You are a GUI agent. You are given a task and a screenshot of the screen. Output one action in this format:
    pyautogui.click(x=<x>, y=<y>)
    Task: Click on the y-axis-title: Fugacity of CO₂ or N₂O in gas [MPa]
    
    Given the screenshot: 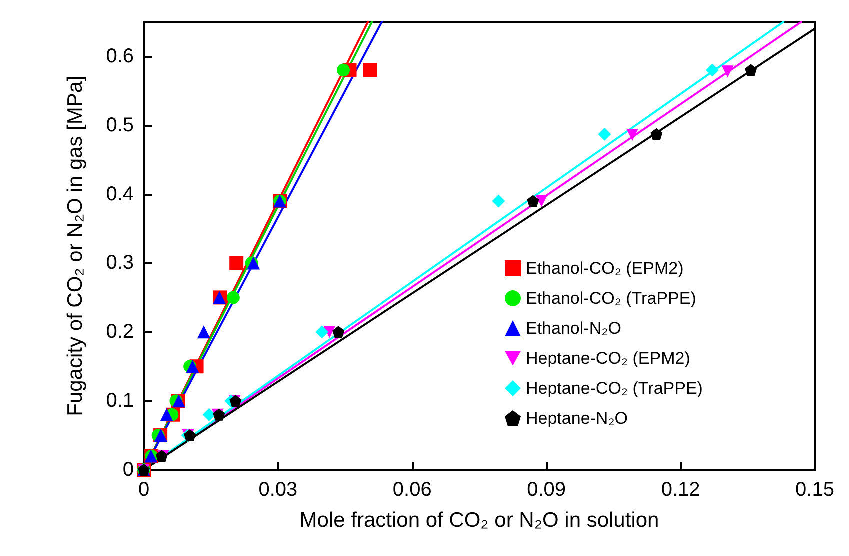 What is the action you would take?
    pyautogui.click(x=75, y=246)
    